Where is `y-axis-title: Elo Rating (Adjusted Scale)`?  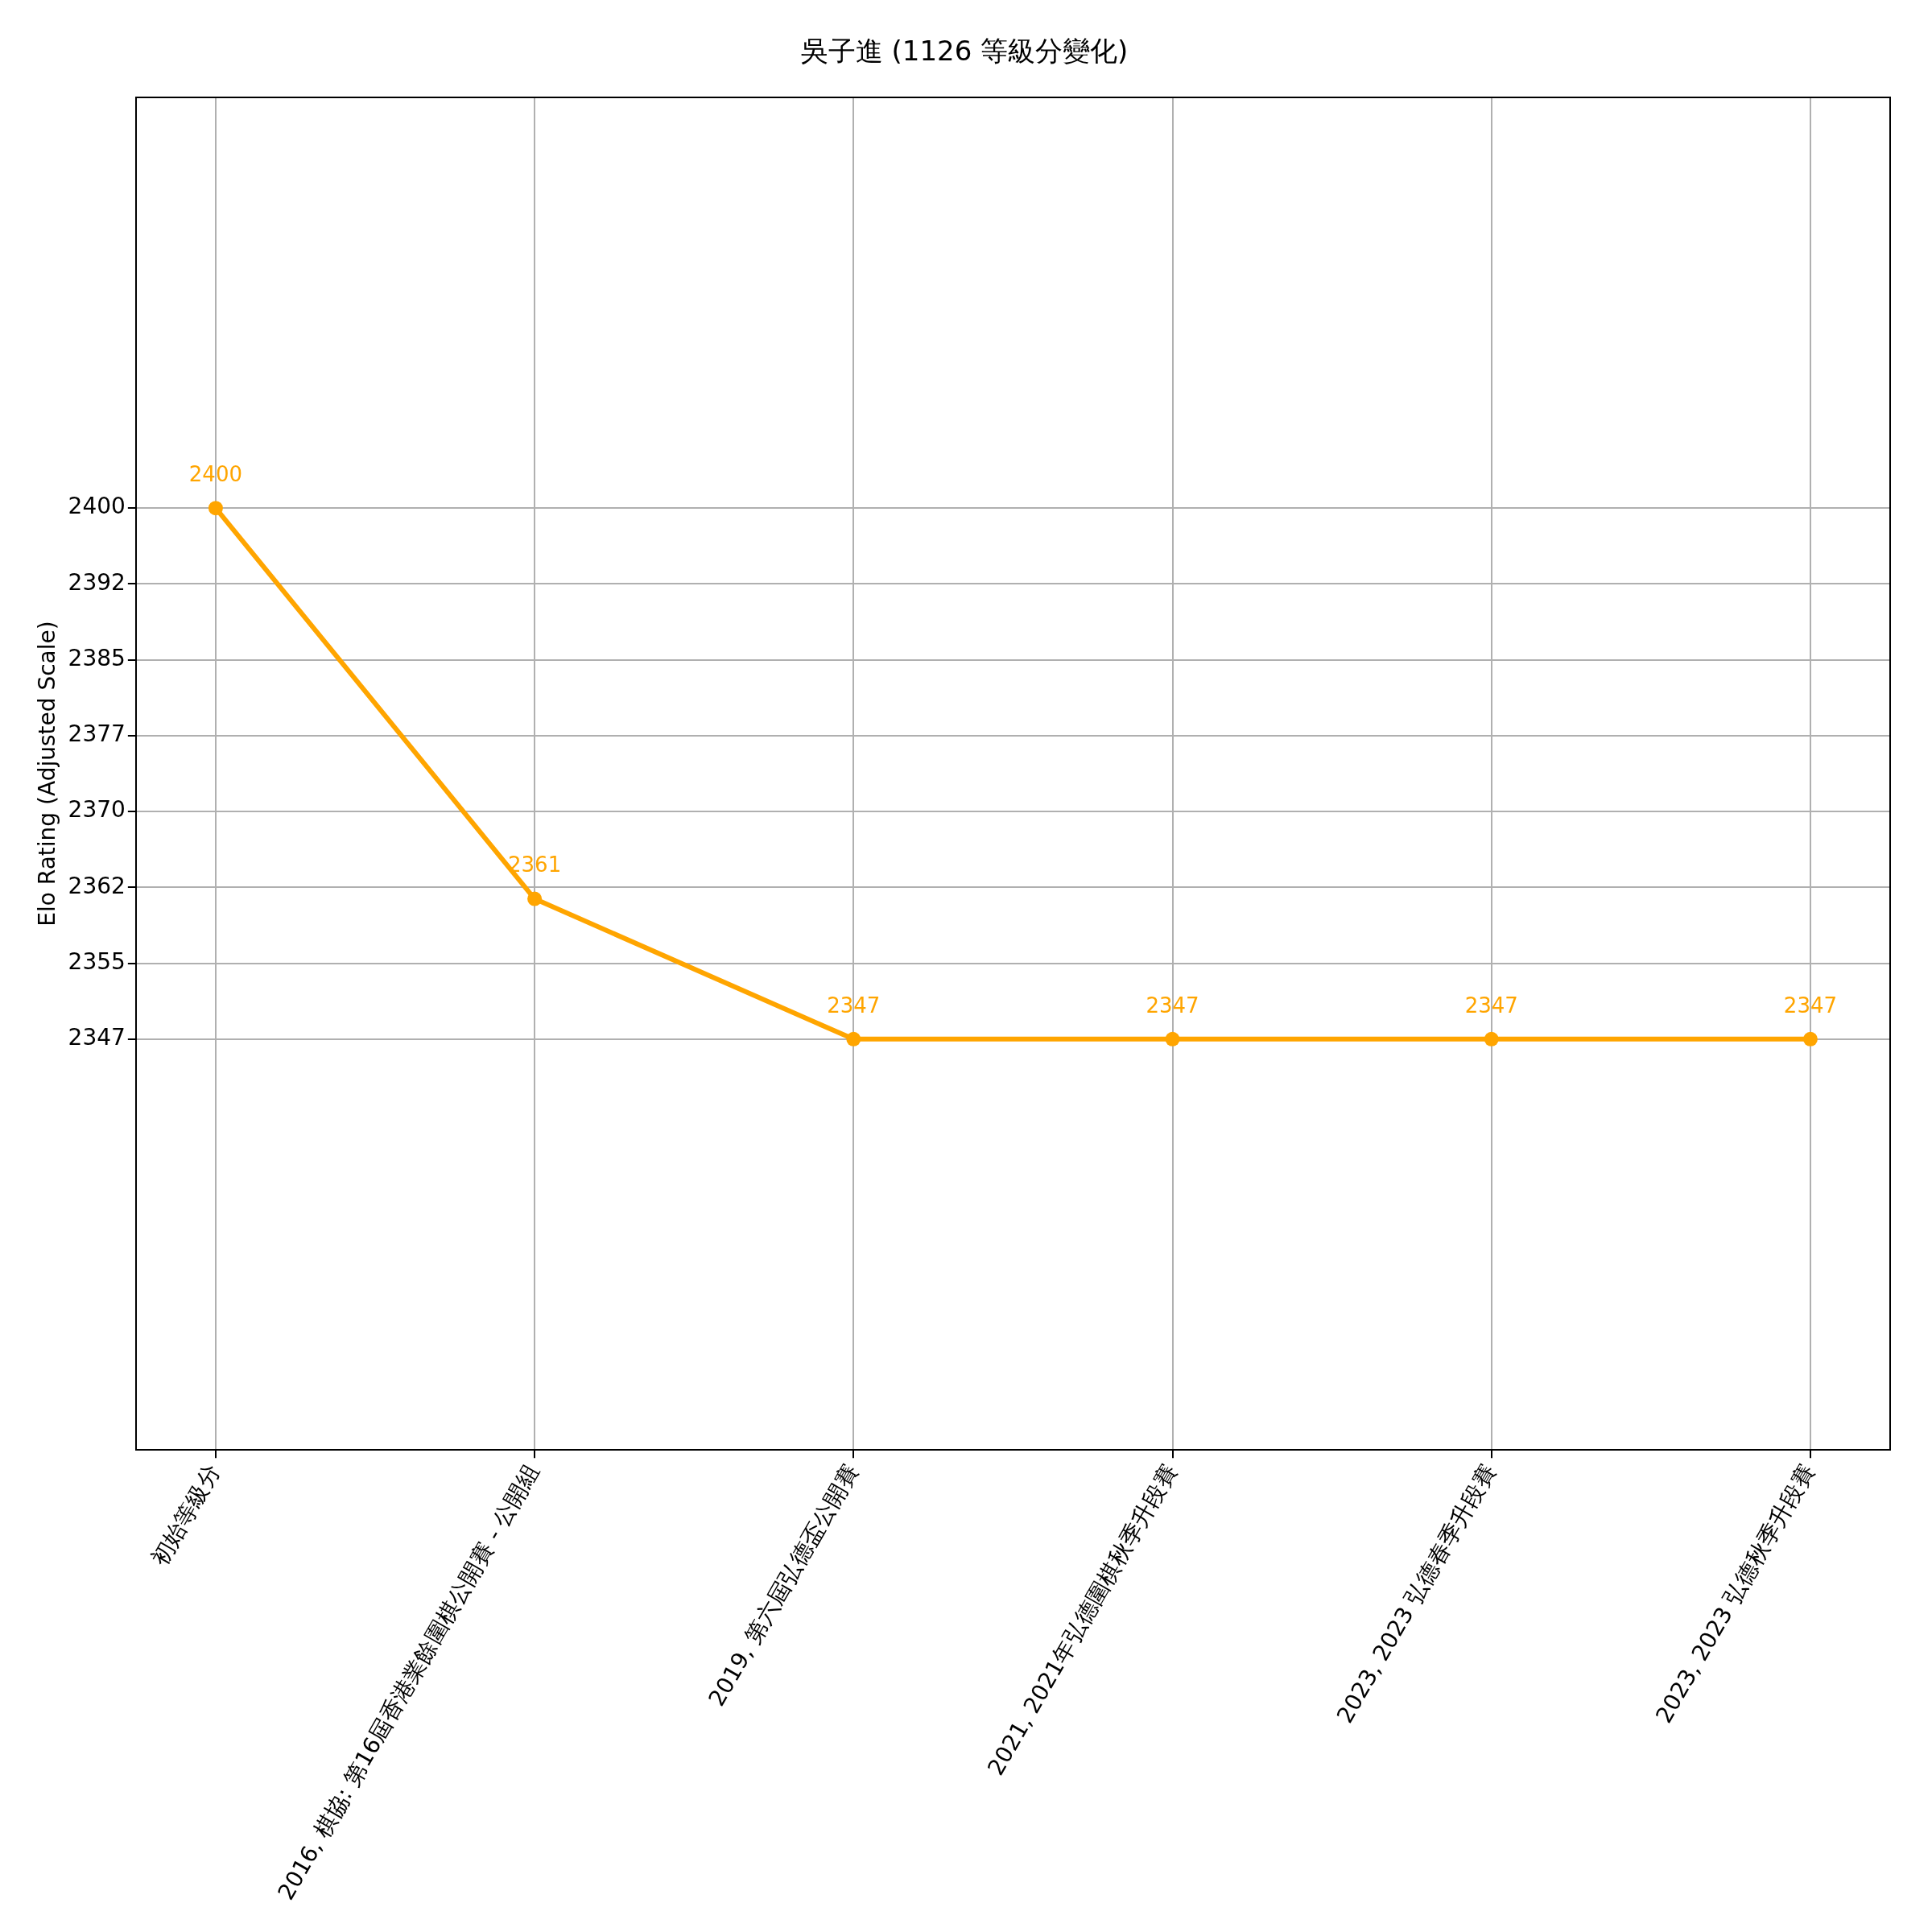 y-axis-title: Elo Rating (Adjusted Scale) is located at coordinates (47, 774).